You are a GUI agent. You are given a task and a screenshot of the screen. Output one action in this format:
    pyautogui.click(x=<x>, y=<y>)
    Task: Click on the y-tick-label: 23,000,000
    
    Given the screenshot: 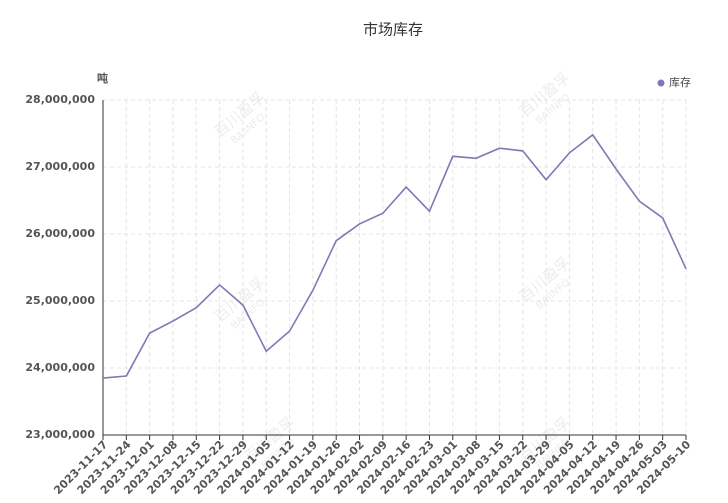 What is the action you would take?
    pyautogui.click(x=60, y=434)
    